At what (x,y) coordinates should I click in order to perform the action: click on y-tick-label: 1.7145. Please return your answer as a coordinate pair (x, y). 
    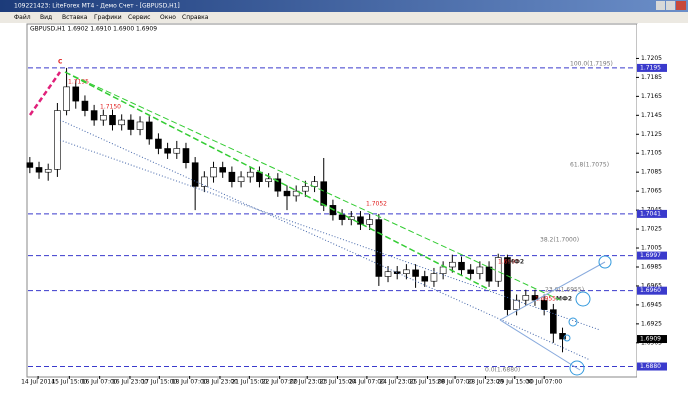
    Looking at the image, I should click on (651, 115).